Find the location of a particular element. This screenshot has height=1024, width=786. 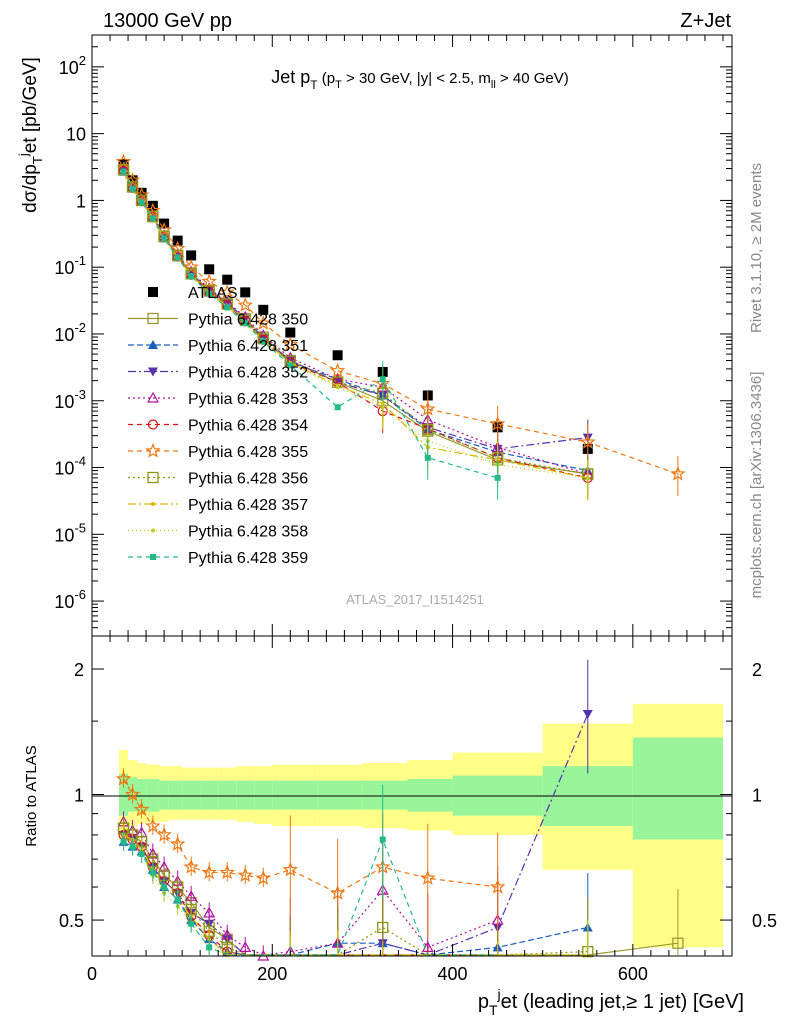

y-tick-label: 10⁻² is located at coordinates (70, 332).